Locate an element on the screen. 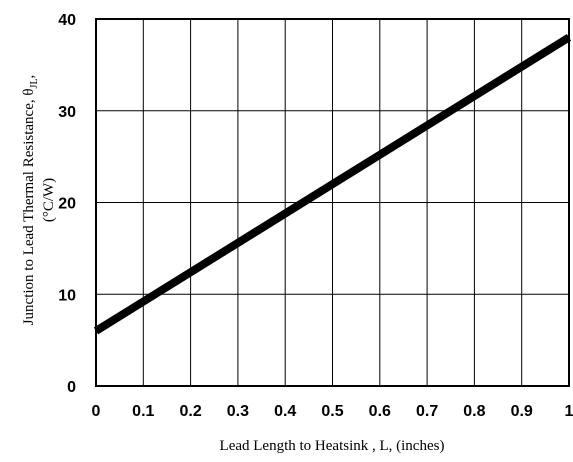 This screenshot has width=573, height=462. y-tick-label: 40 is located at coordinates (67, 20).